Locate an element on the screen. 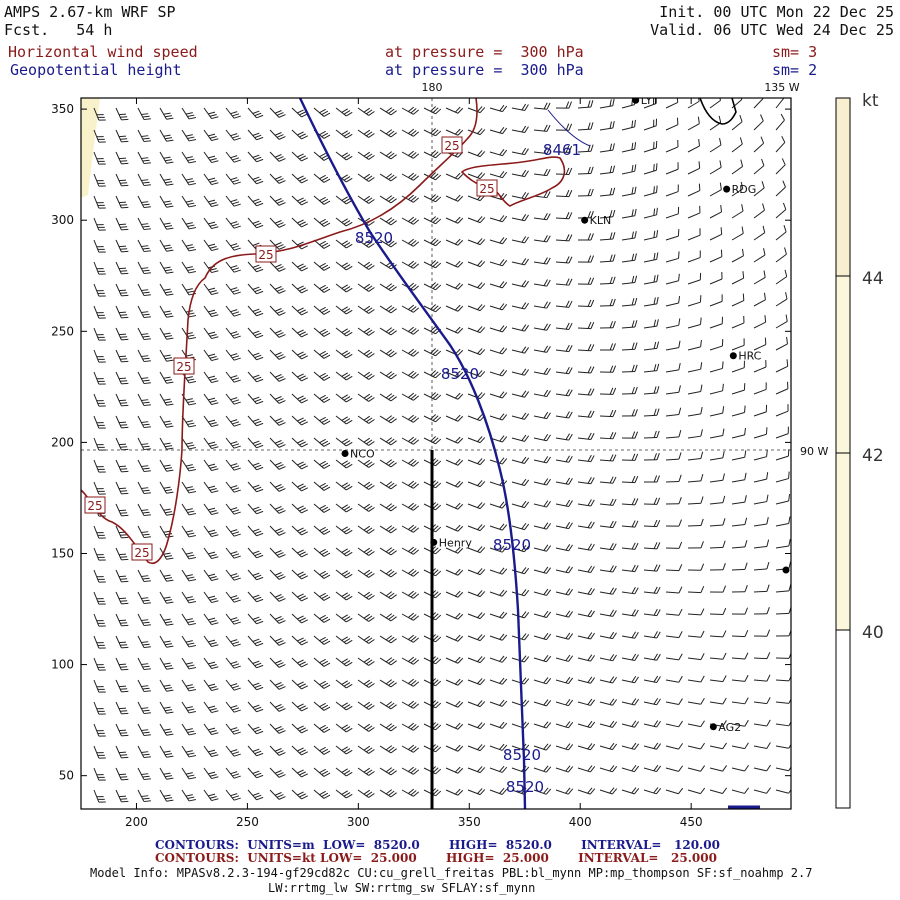 The width and height of the screenshot is (900, 900). station-marker is located at coordinates (733, 356).